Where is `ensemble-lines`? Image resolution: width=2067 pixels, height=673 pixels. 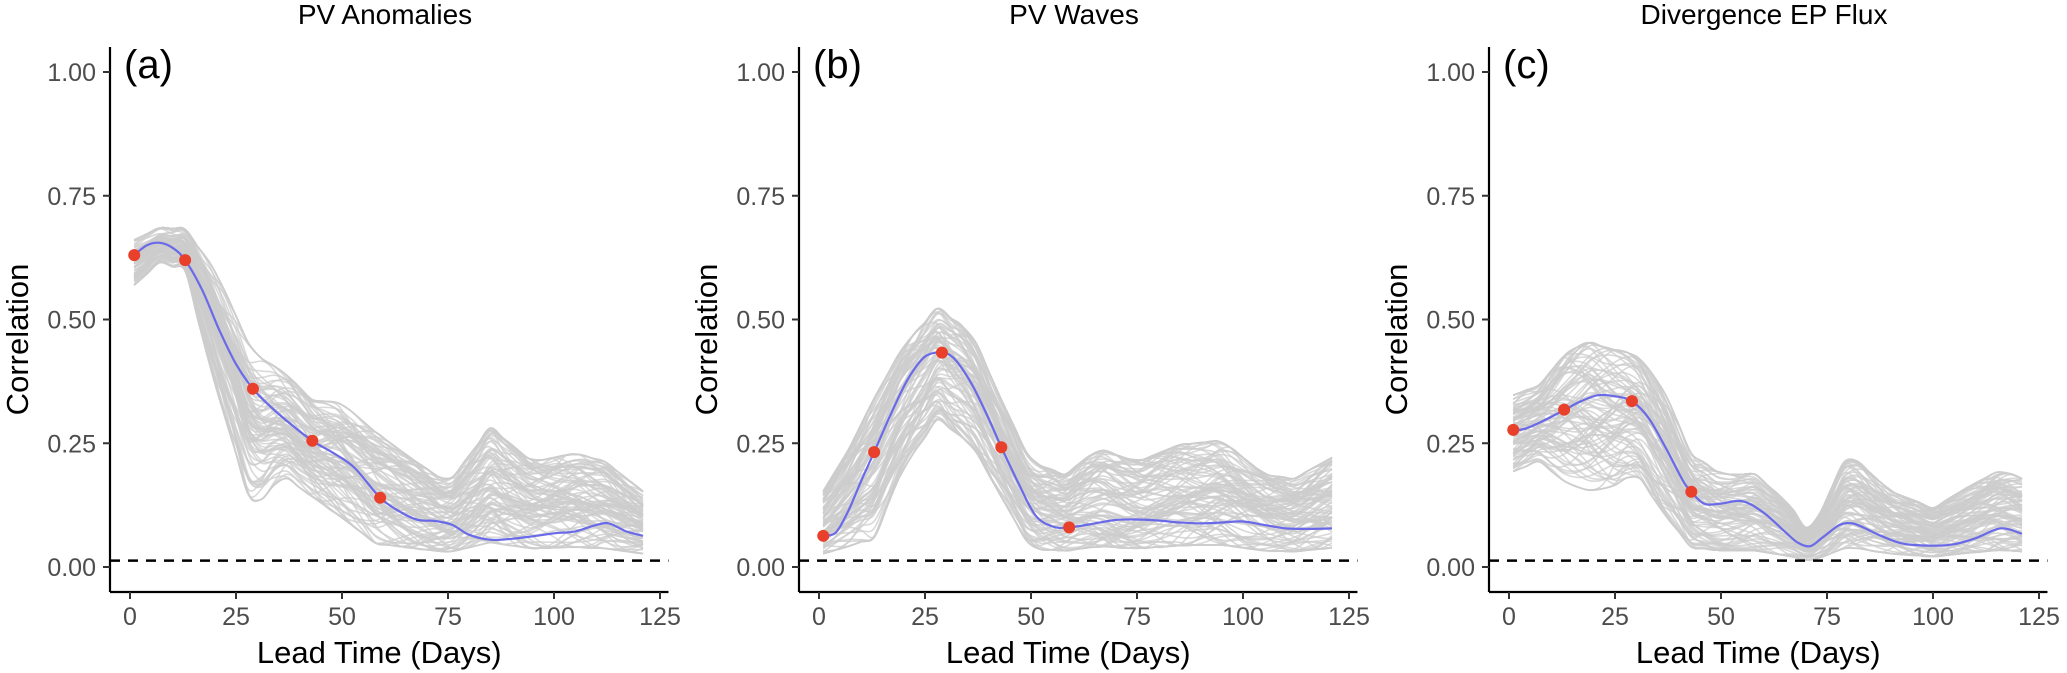 ensemble-lines is located at coordinates (1767, 451).